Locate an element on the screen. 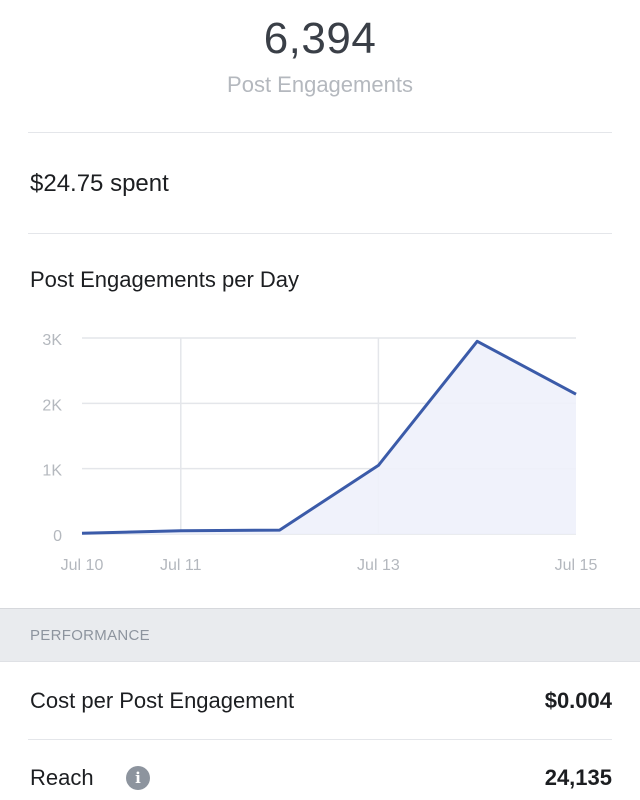 The height and width of the screenshot is (800, 640). reach-label: Reach is located at coordinates (62, 777).